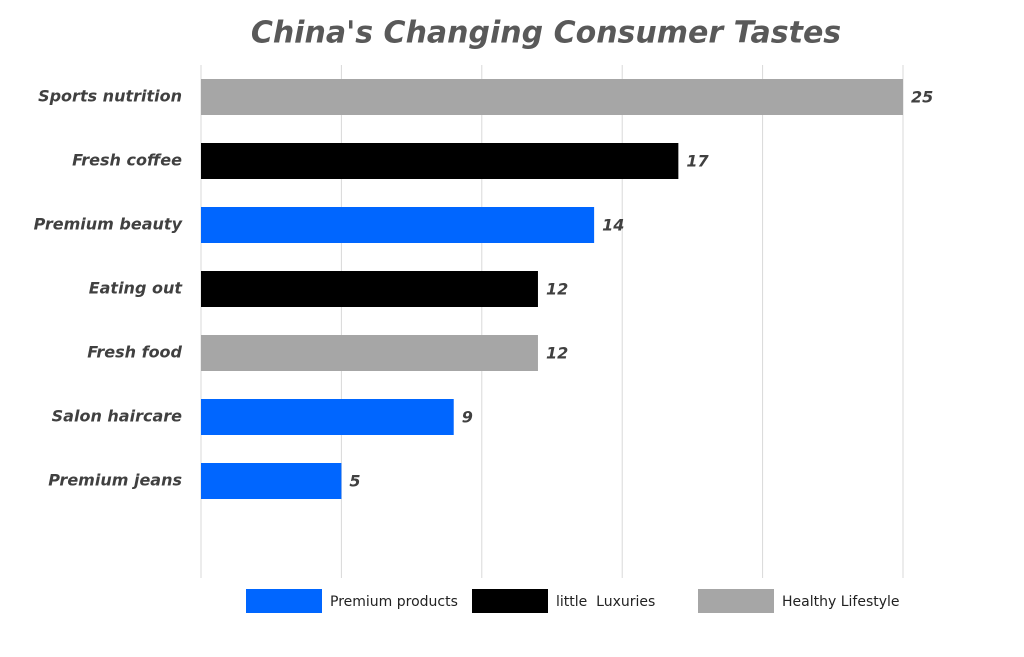 The image size is (1024, 657). Describe the element at coordinates (110, 96) in the screenshot. I see `category-label: Sports nutrition` at that location.